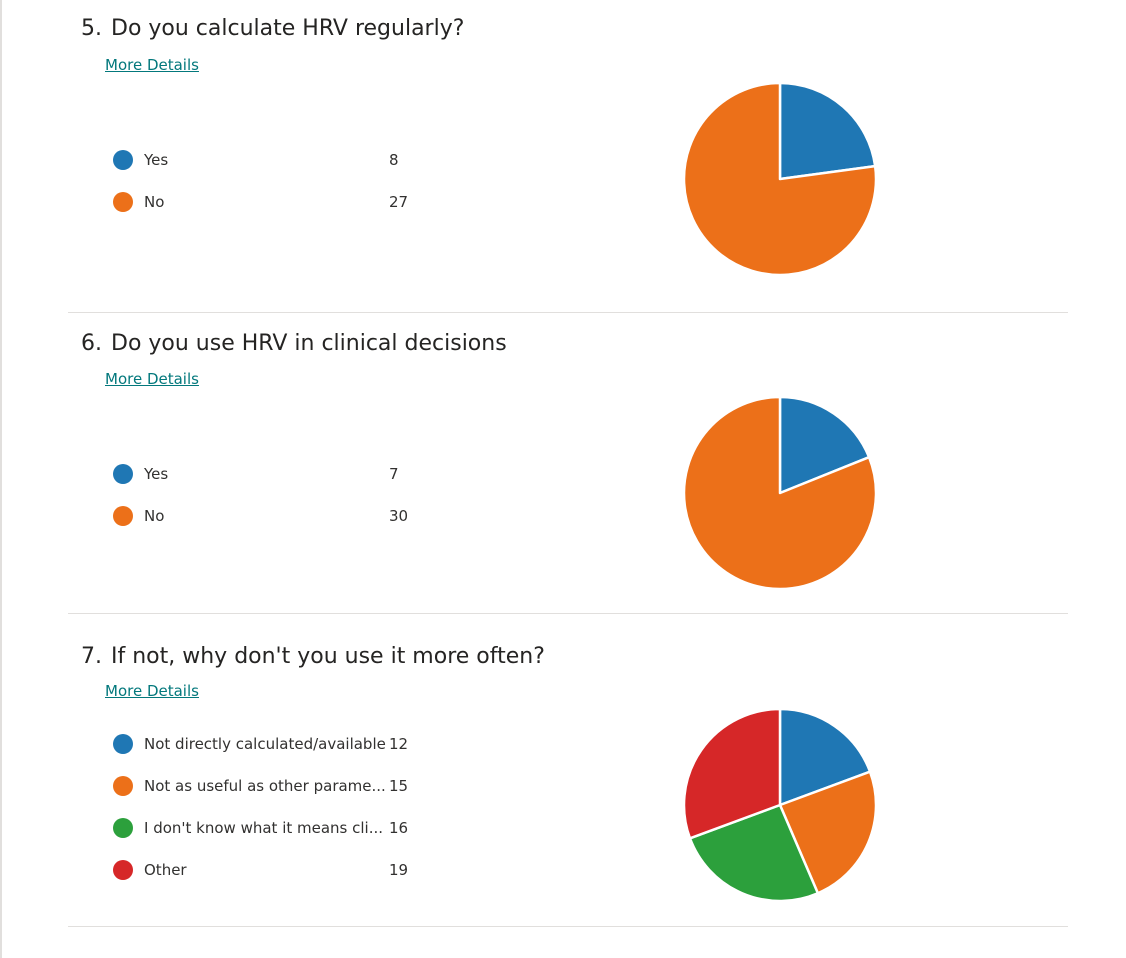 The image size is (1126, 958). I want to click on question-number: 6., so click(91, 343).